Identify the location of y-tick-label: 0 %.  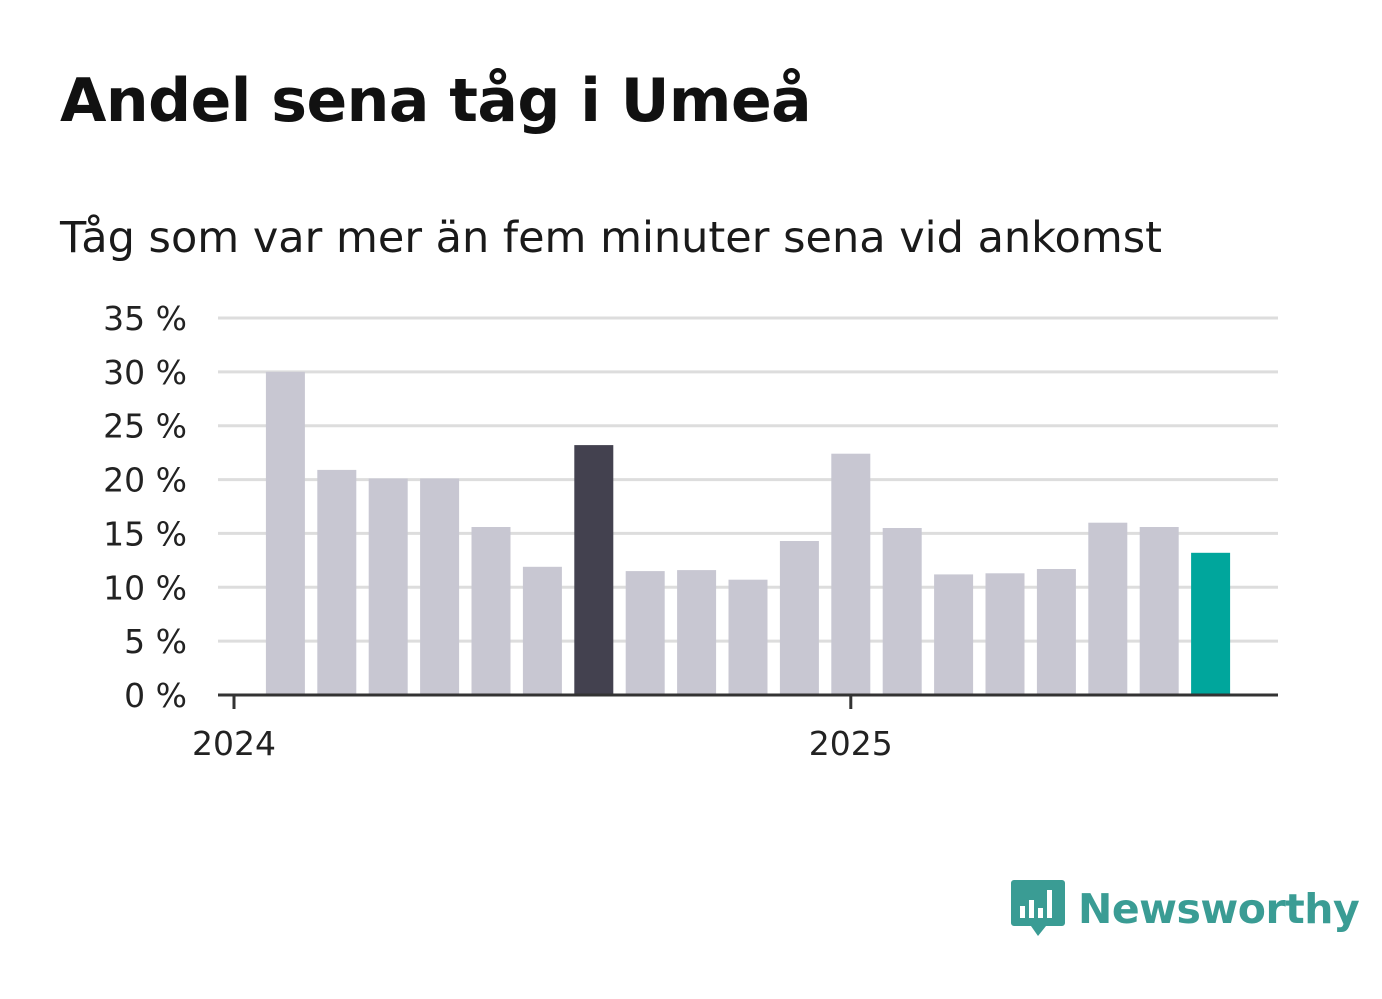
(155, 695).